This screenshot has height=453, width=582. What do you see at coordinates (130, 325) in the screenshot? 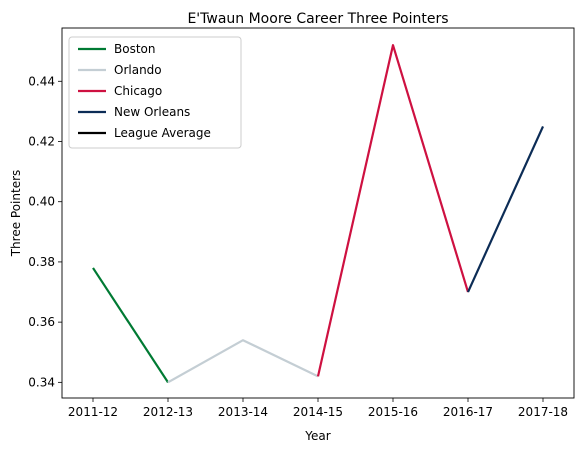
I see `series-line-boston` at bounding box center [130, 325].